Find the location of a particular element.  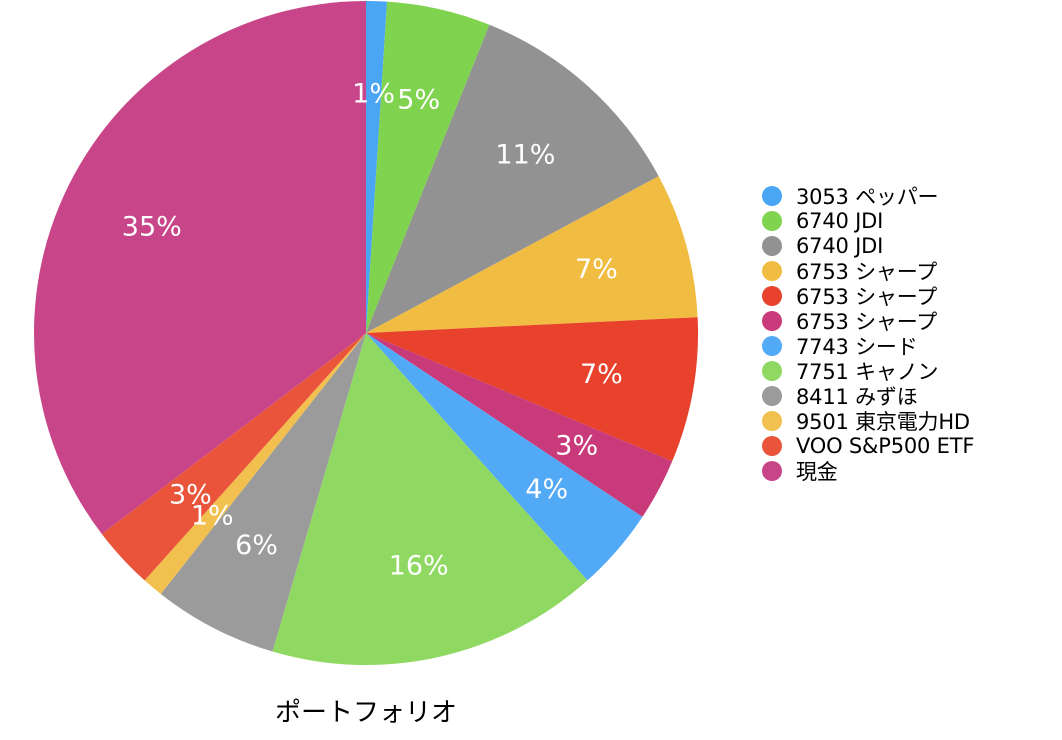

slice-label-4: 7% is located at coordinates (601, 374).